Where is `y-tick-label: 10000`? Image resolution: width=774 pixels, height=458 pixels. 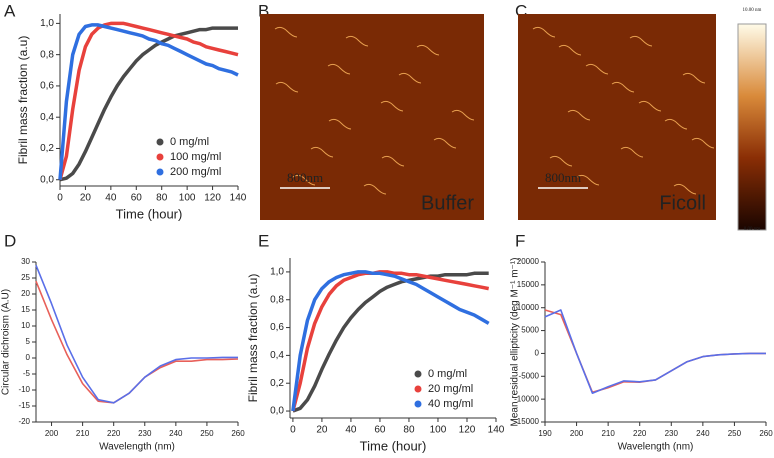 y-tick-label: 10000 is located at coordinates (528, 307).